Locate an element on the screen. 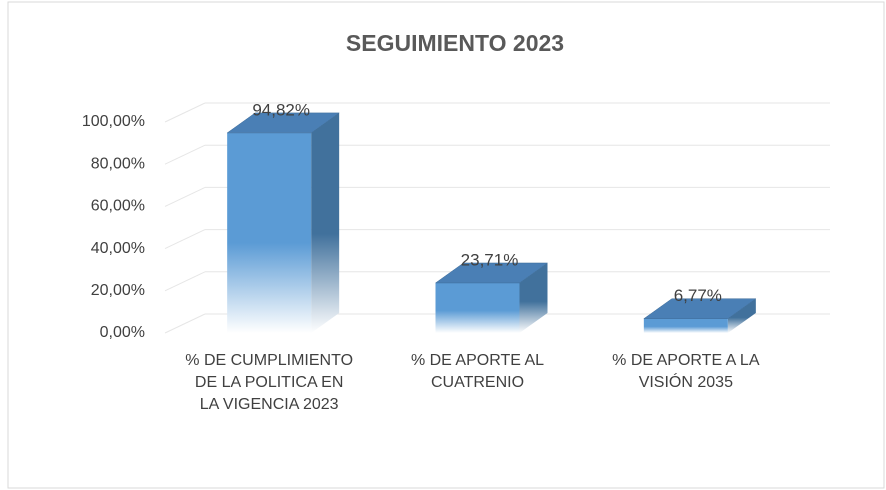 Image resolution: width=886 pixels, height=490 pixels. y-tick-label: 40,00% is located at coordinates (118, 248).